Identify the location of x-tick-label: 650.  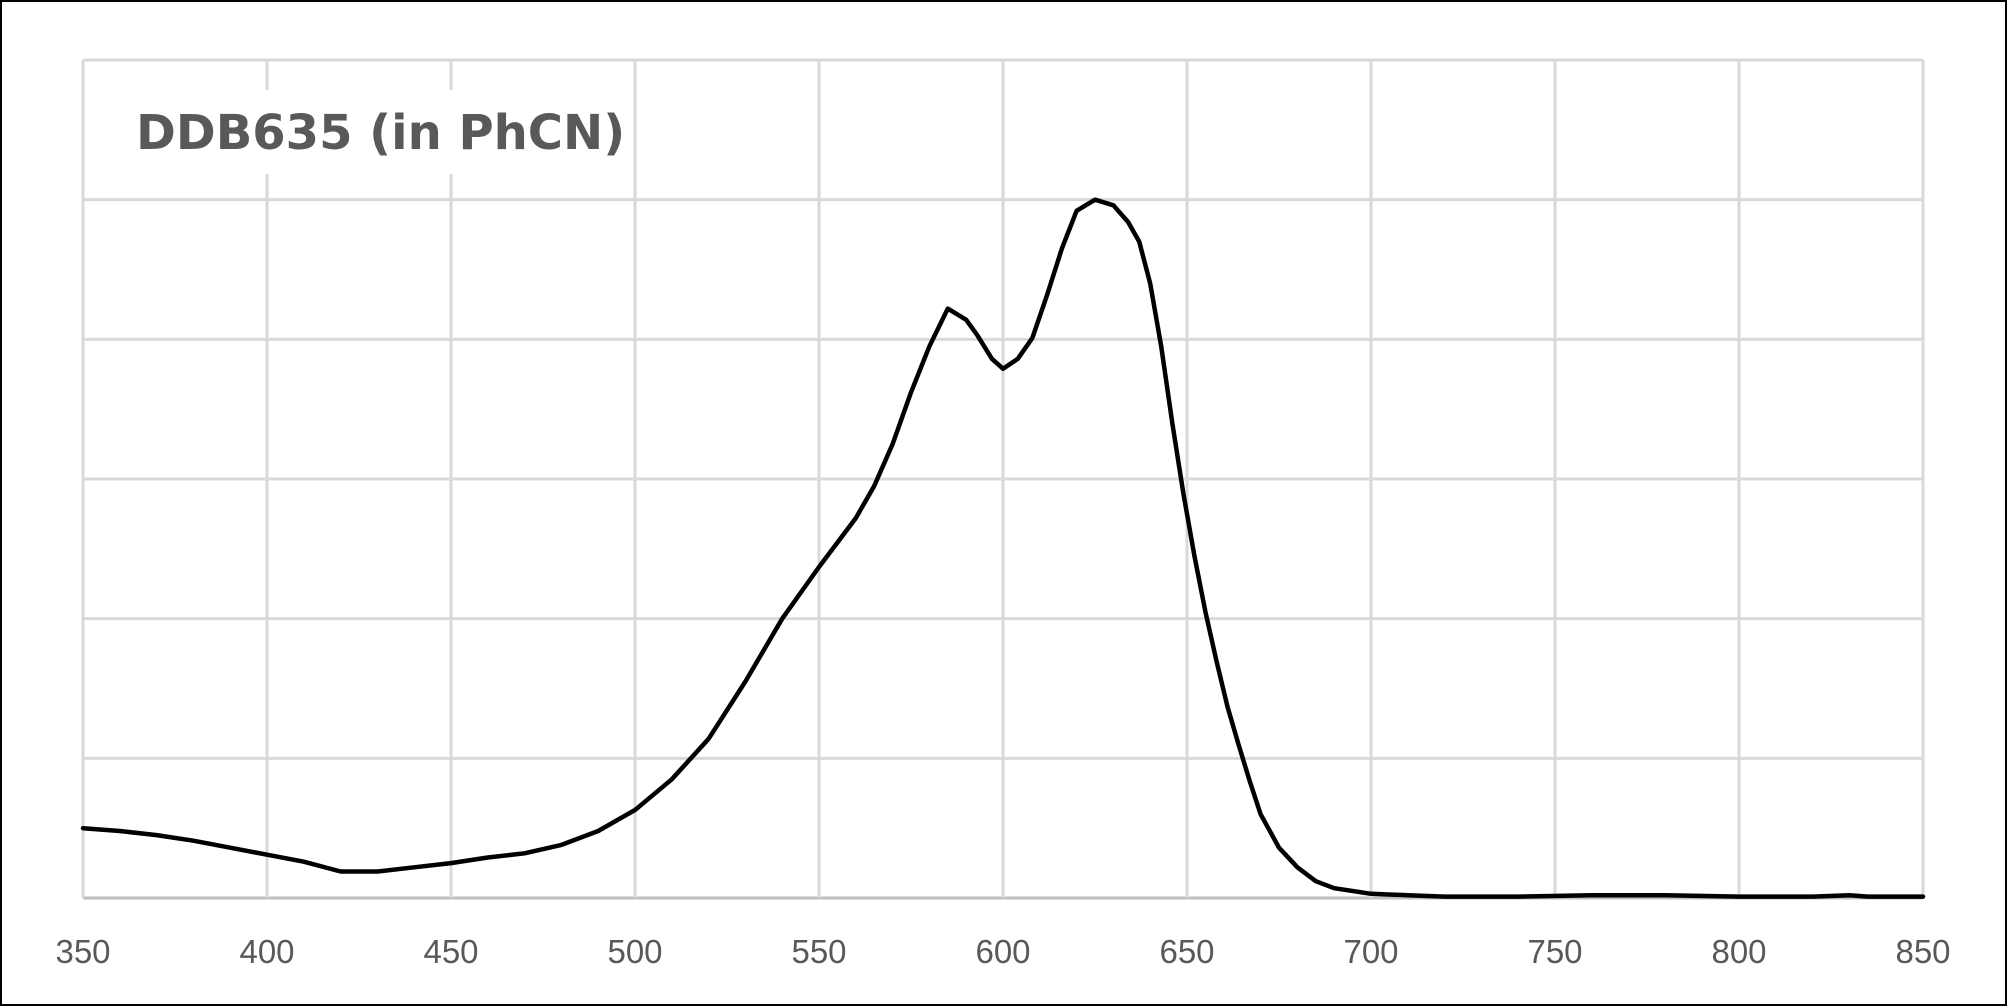
(1186, 951).